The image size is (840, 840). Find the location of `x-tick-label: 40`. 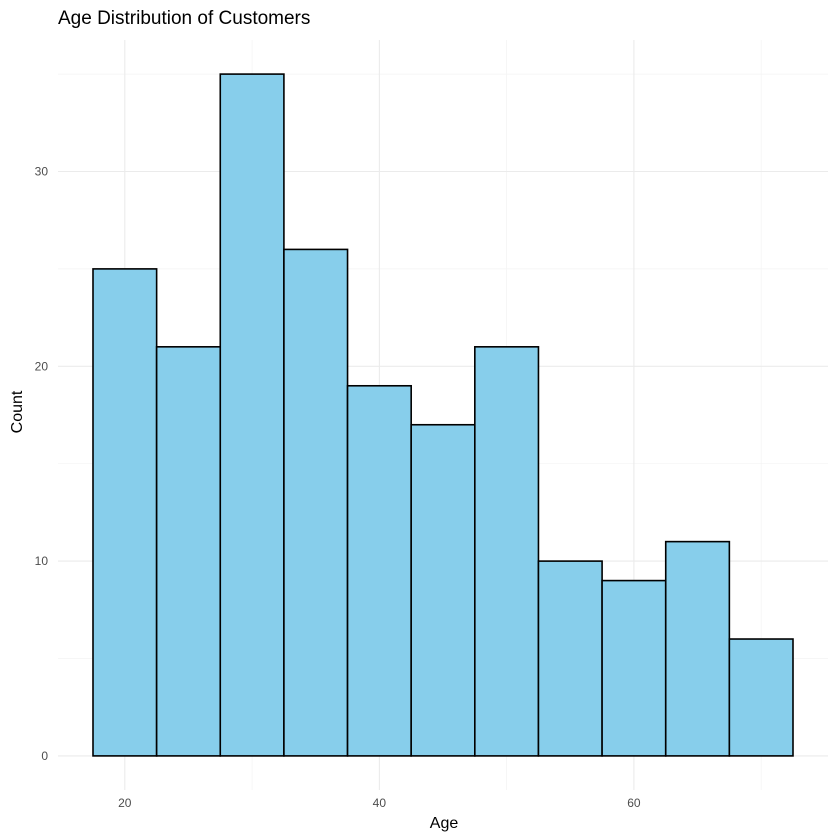

x-tick-label: 40 is located at coordinates (380, 803).